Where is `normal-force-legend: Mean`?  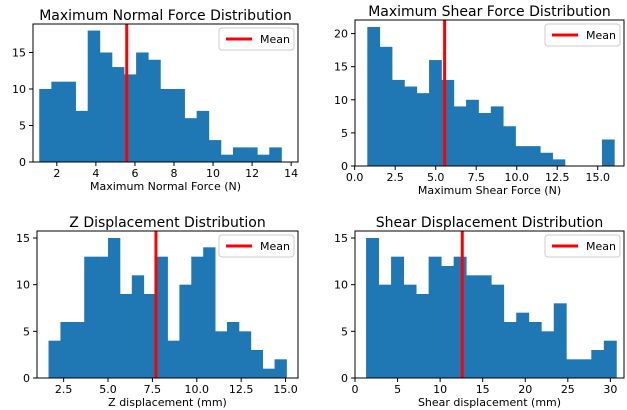 normal-force-legend: Mean is located at coordinates (256, 39).